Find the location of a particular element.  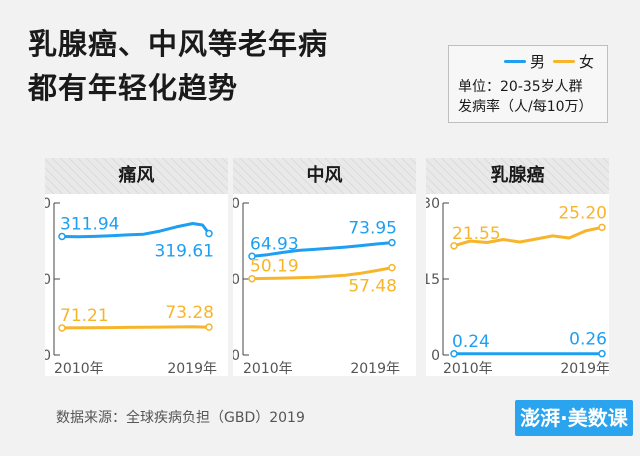

panel-stroke: 中风 0 50 100 2010年 2019年 64.93 73.95 50.19 57.48 is located at coordinates (324, 267).